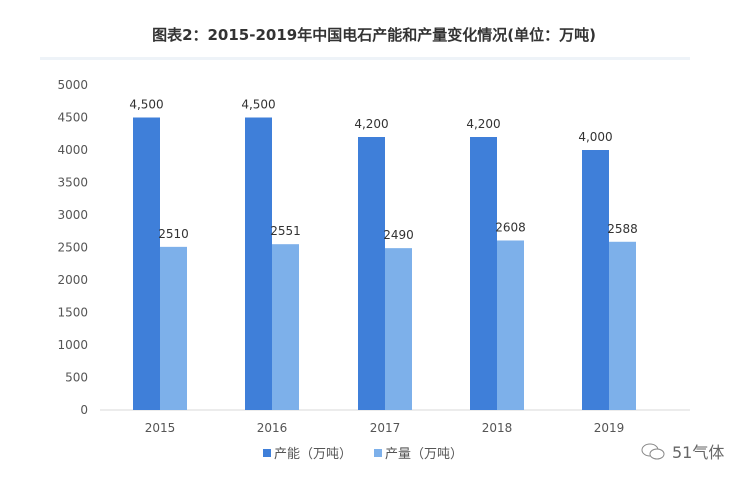 This screenshot has width=748, height=481. What do you see at coordinates (510, 227) in the screenshot?
I see `data-label: 2608` at bounding box center [510, 227].